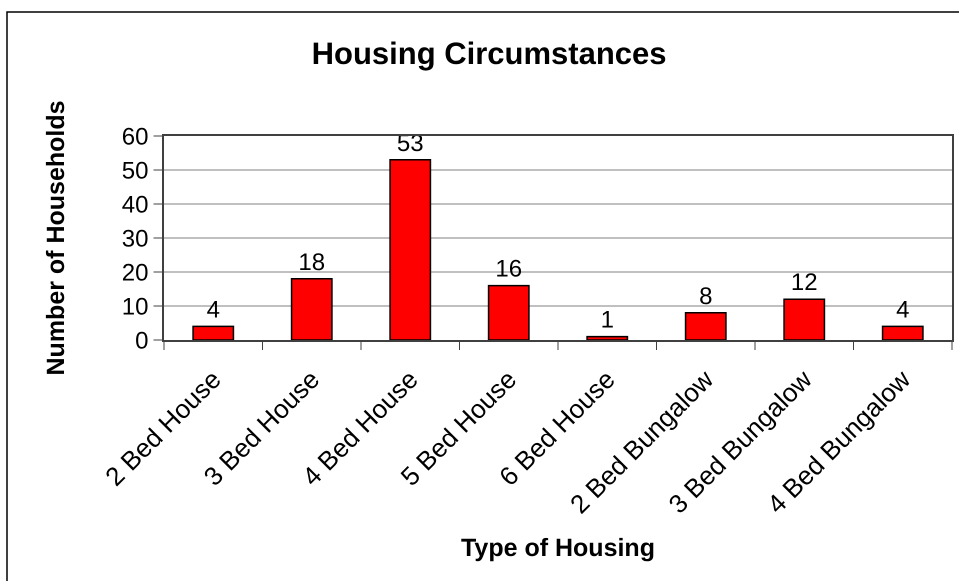  What do you see at coordinates (312, 262) in the screenshot?
I see `data-label: 18` at bounding box center [312, 262].